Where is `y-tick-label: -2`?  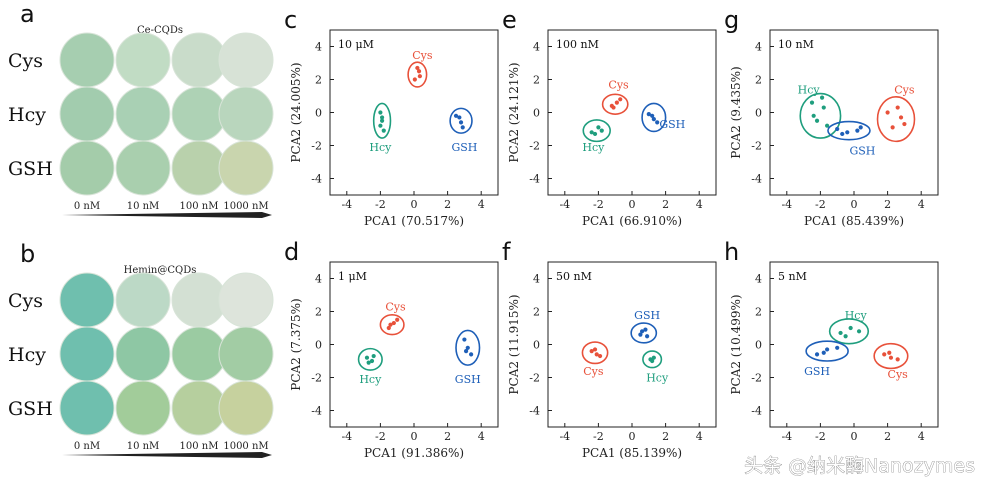 y-tick-label: -2 is located at coordinates (756, 146).